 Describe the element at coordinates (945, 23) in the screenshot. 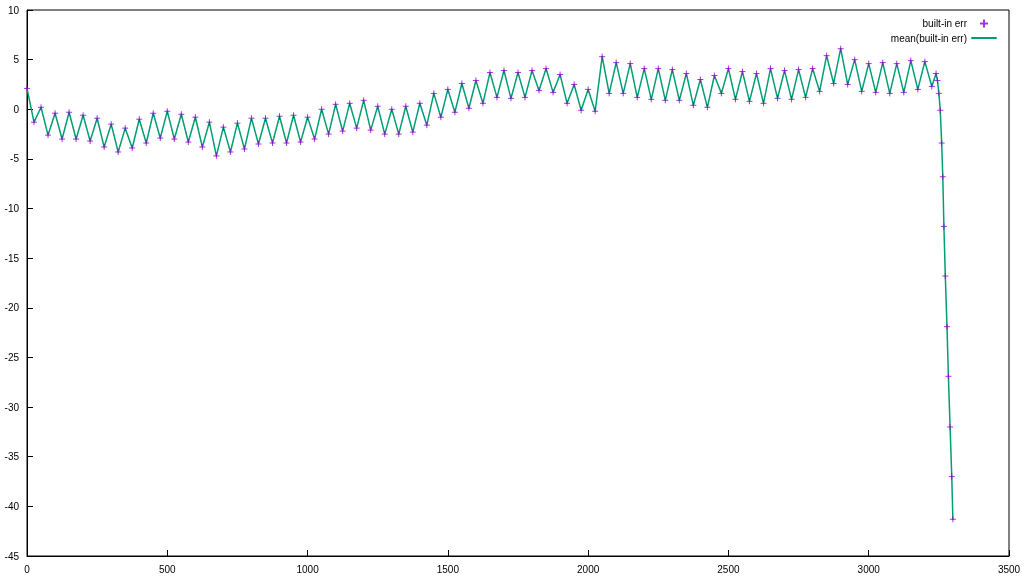

I see `legend-label: built-in err` at that location.